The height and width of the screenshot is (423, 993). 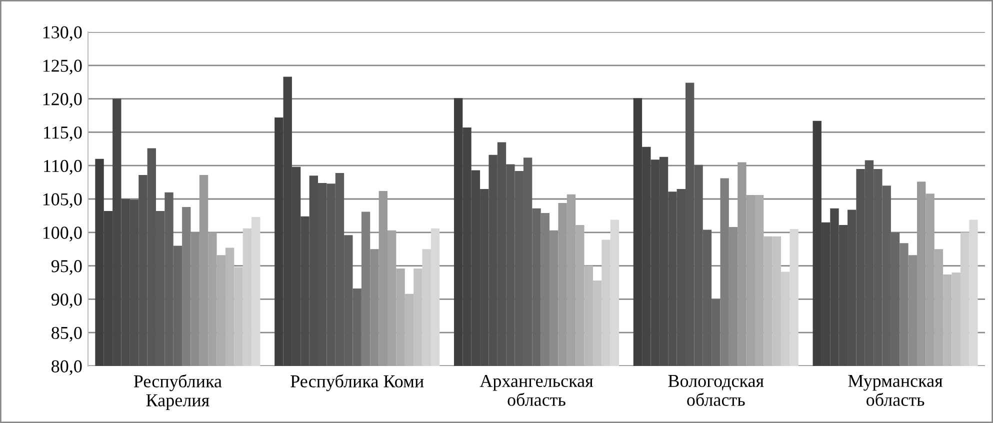 What do you see at coordinates (62, 67) in the screenshot?
I see `y-tick-label: 125,0` at bounding box center [62, 67].